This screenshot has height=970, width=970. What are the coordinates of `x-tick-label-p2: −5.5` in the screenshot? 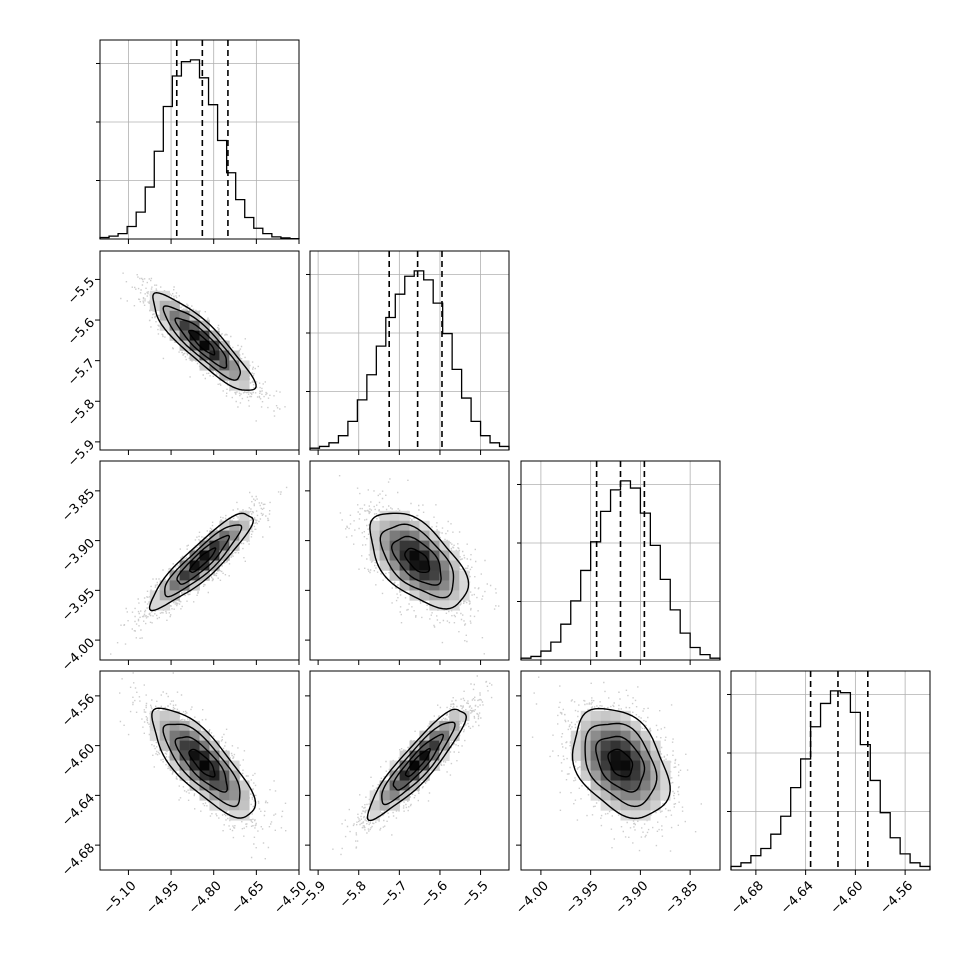 It's located at (475, 894).